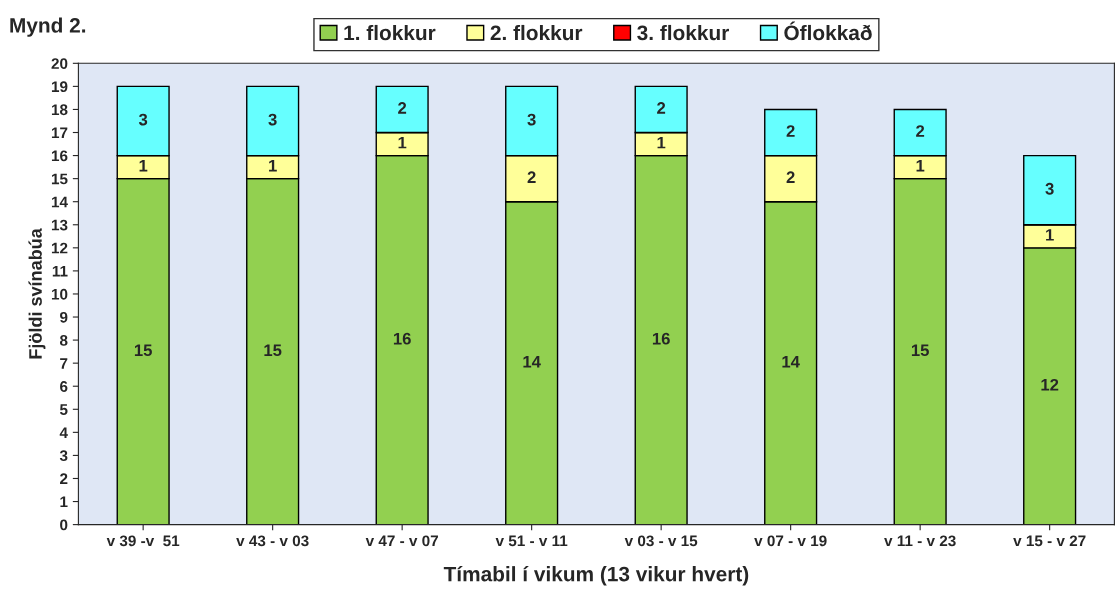  Describe the element at coordinates (661, 541) in the screenshot. I see `x-tick-label: v 03 - v 15` at that location.